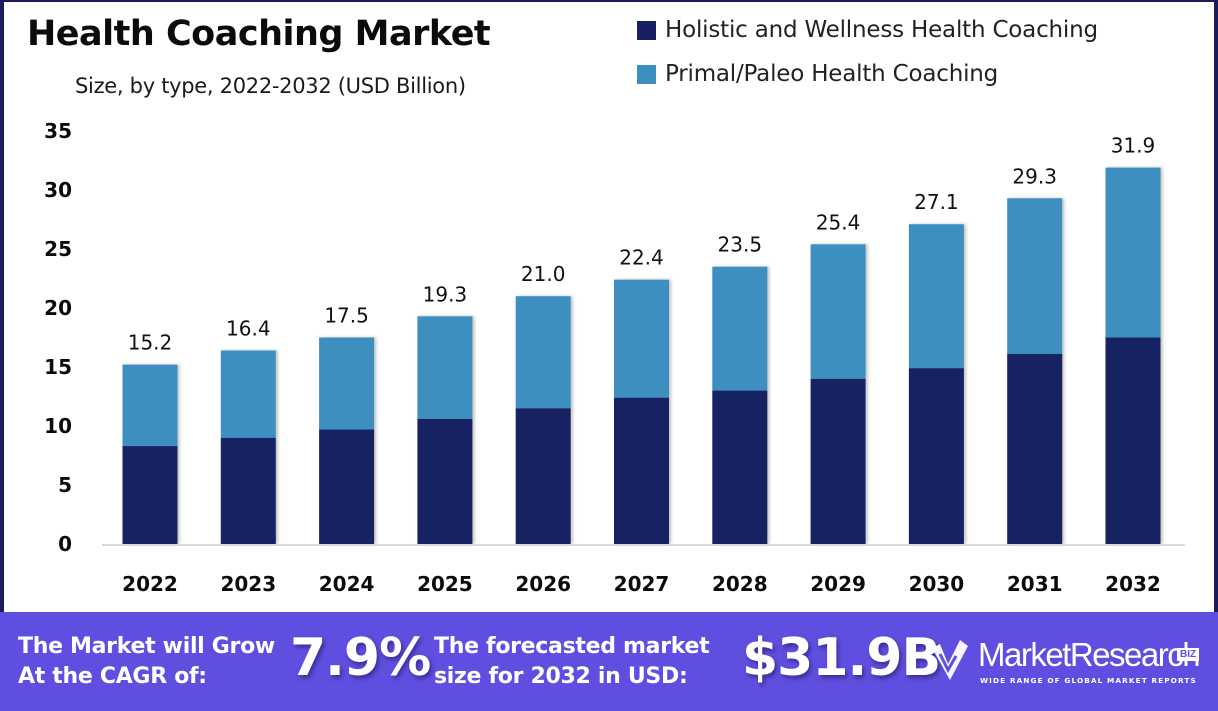 The width and height of the screenshot is (1218, 711). Describe the element at coordinates (360, 658) in the screenshot. I see `cagr-value: 7.9%` at that location.